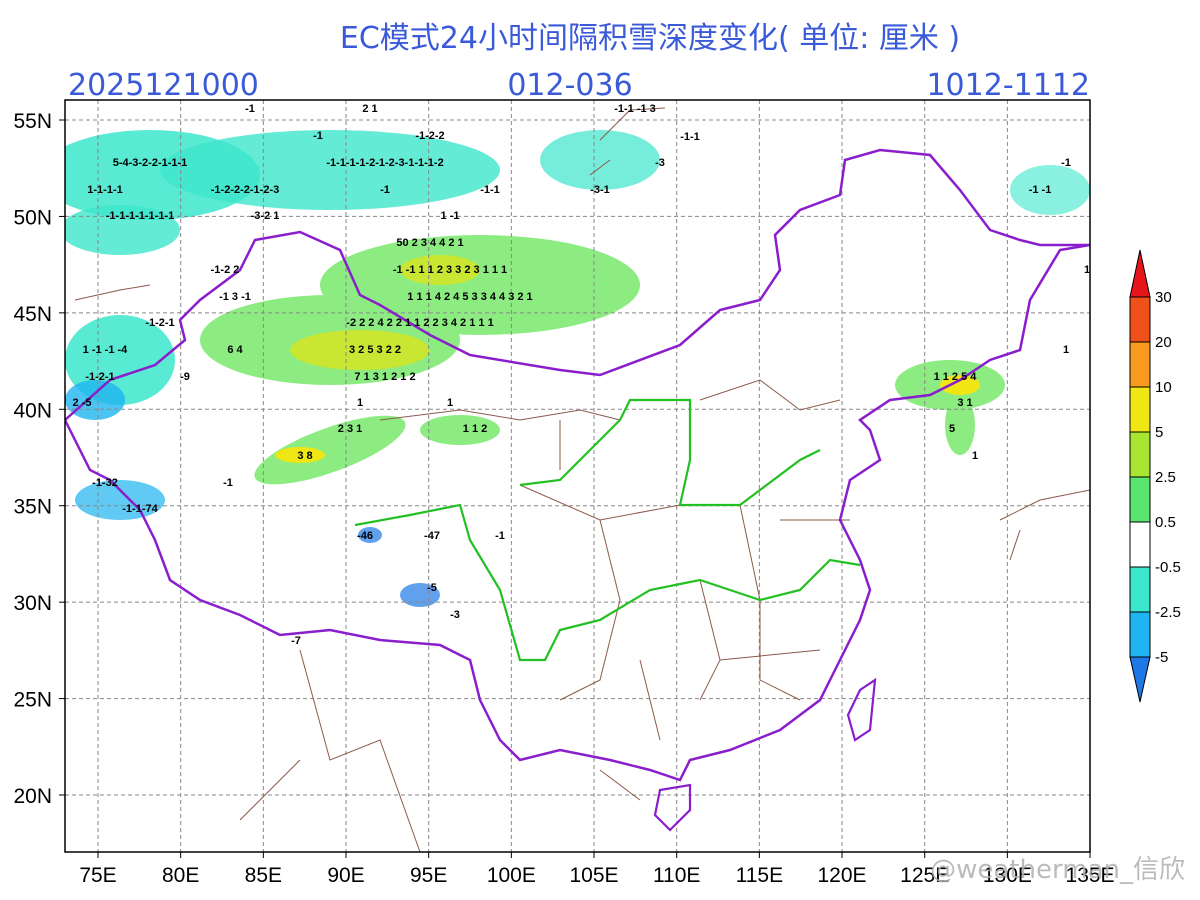 The height and width of the screenshot is (900, 1200). What do you see at coordinates (180, 875) in the screenshot?
I see `lon-tick-label: 80E` at bounding box center [180, 875].